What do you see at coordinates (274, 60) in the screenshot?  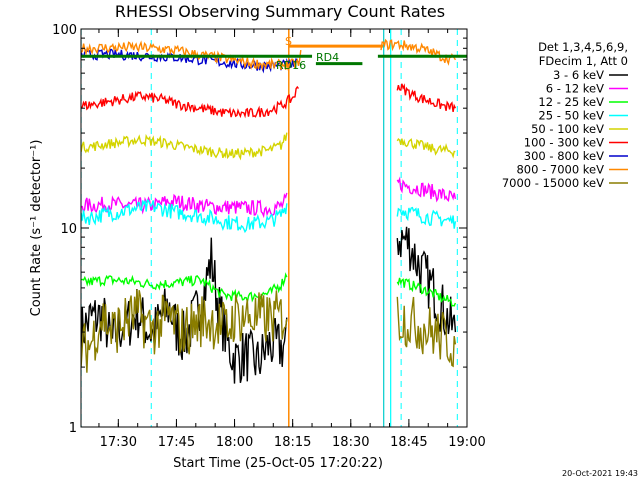 I see `overlay-group` at bounding box center [274, 60].